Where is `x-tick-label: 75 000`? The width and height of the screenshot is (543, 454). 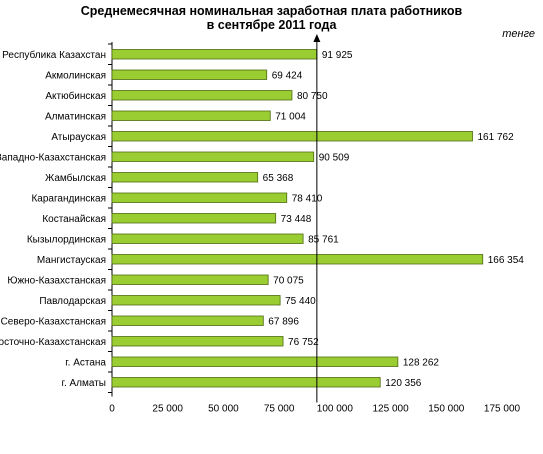 x-tick-label: 75 000 is located at coordinates (279, 409).